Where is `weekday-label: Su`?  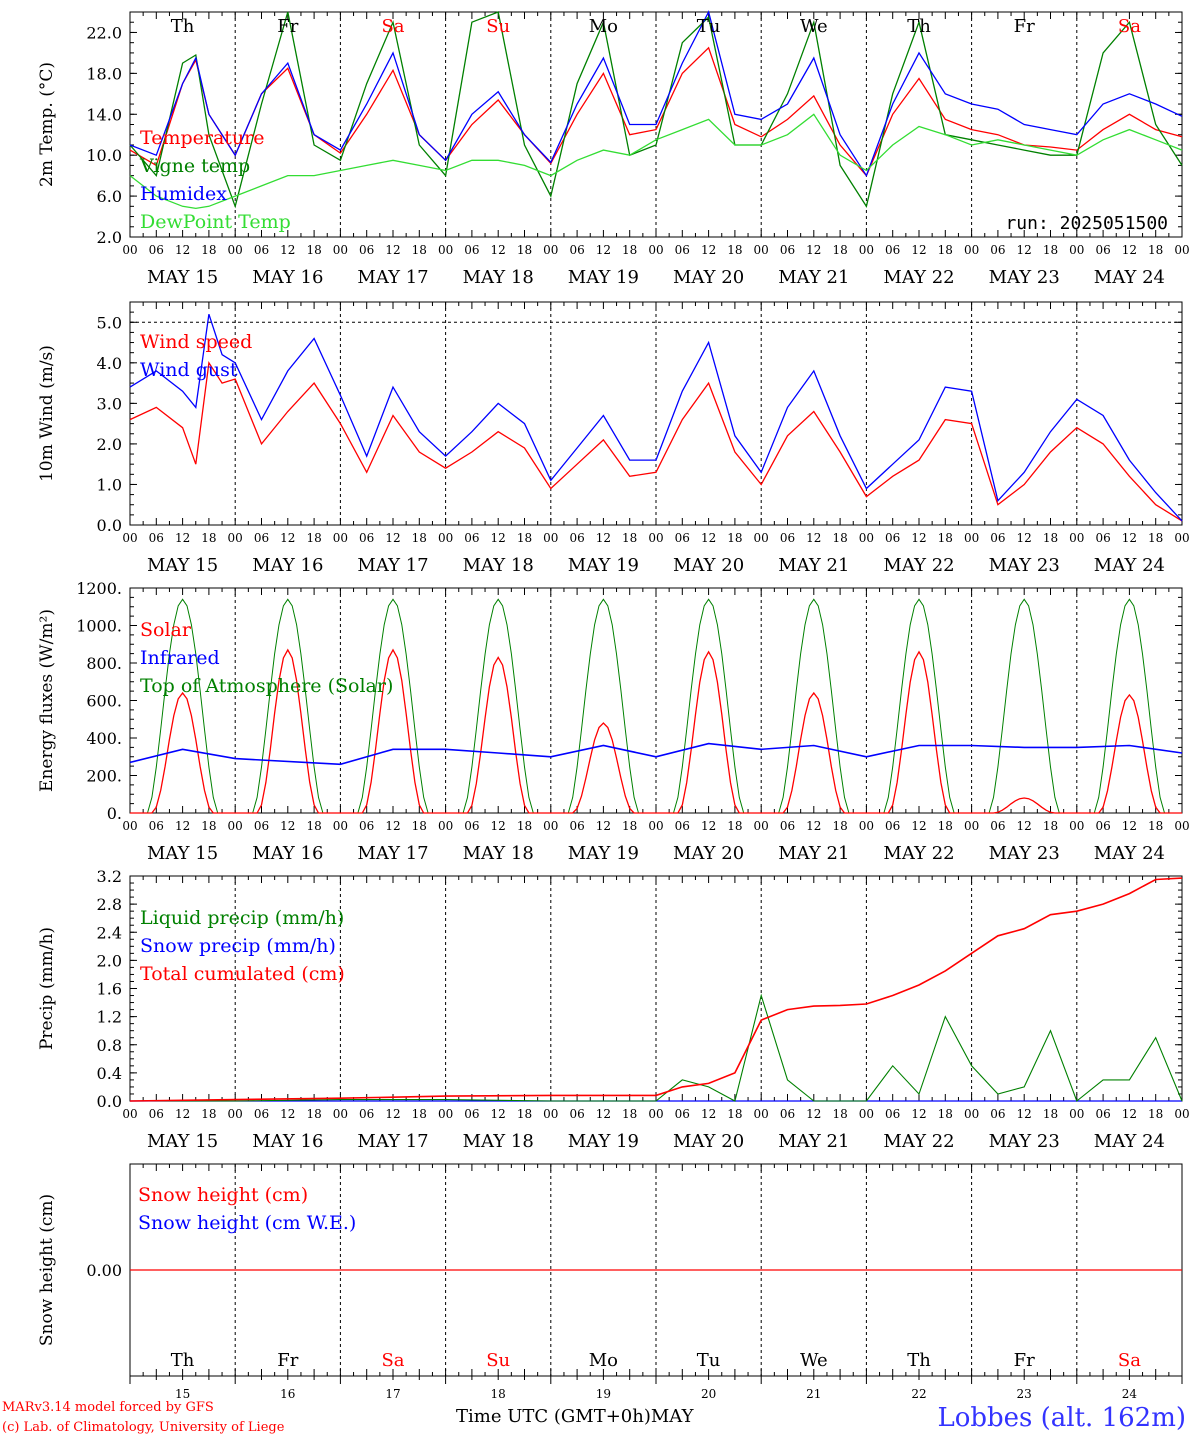 weekday-label: Su is located at coordinates (498, 26).